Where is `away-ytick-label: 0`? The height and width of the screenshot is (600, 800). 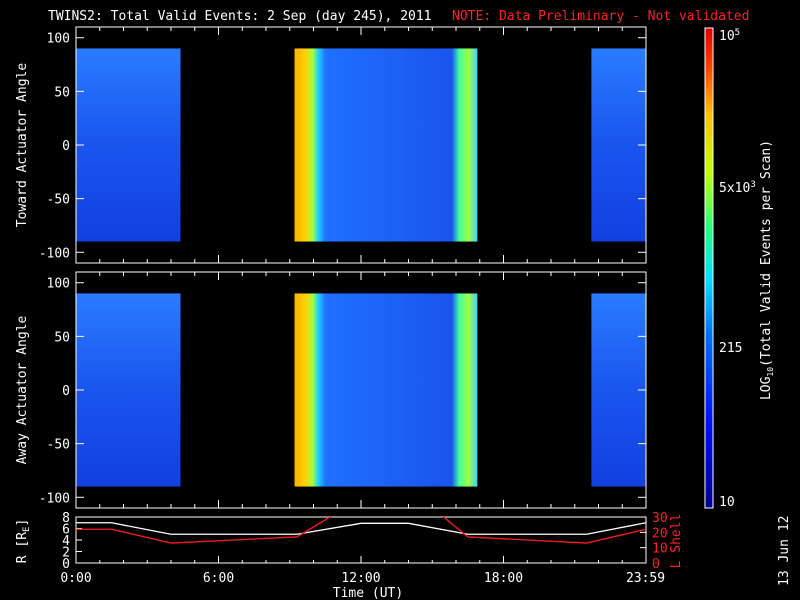
away-ytick-label: 0 is located at coordinates (66, 391).